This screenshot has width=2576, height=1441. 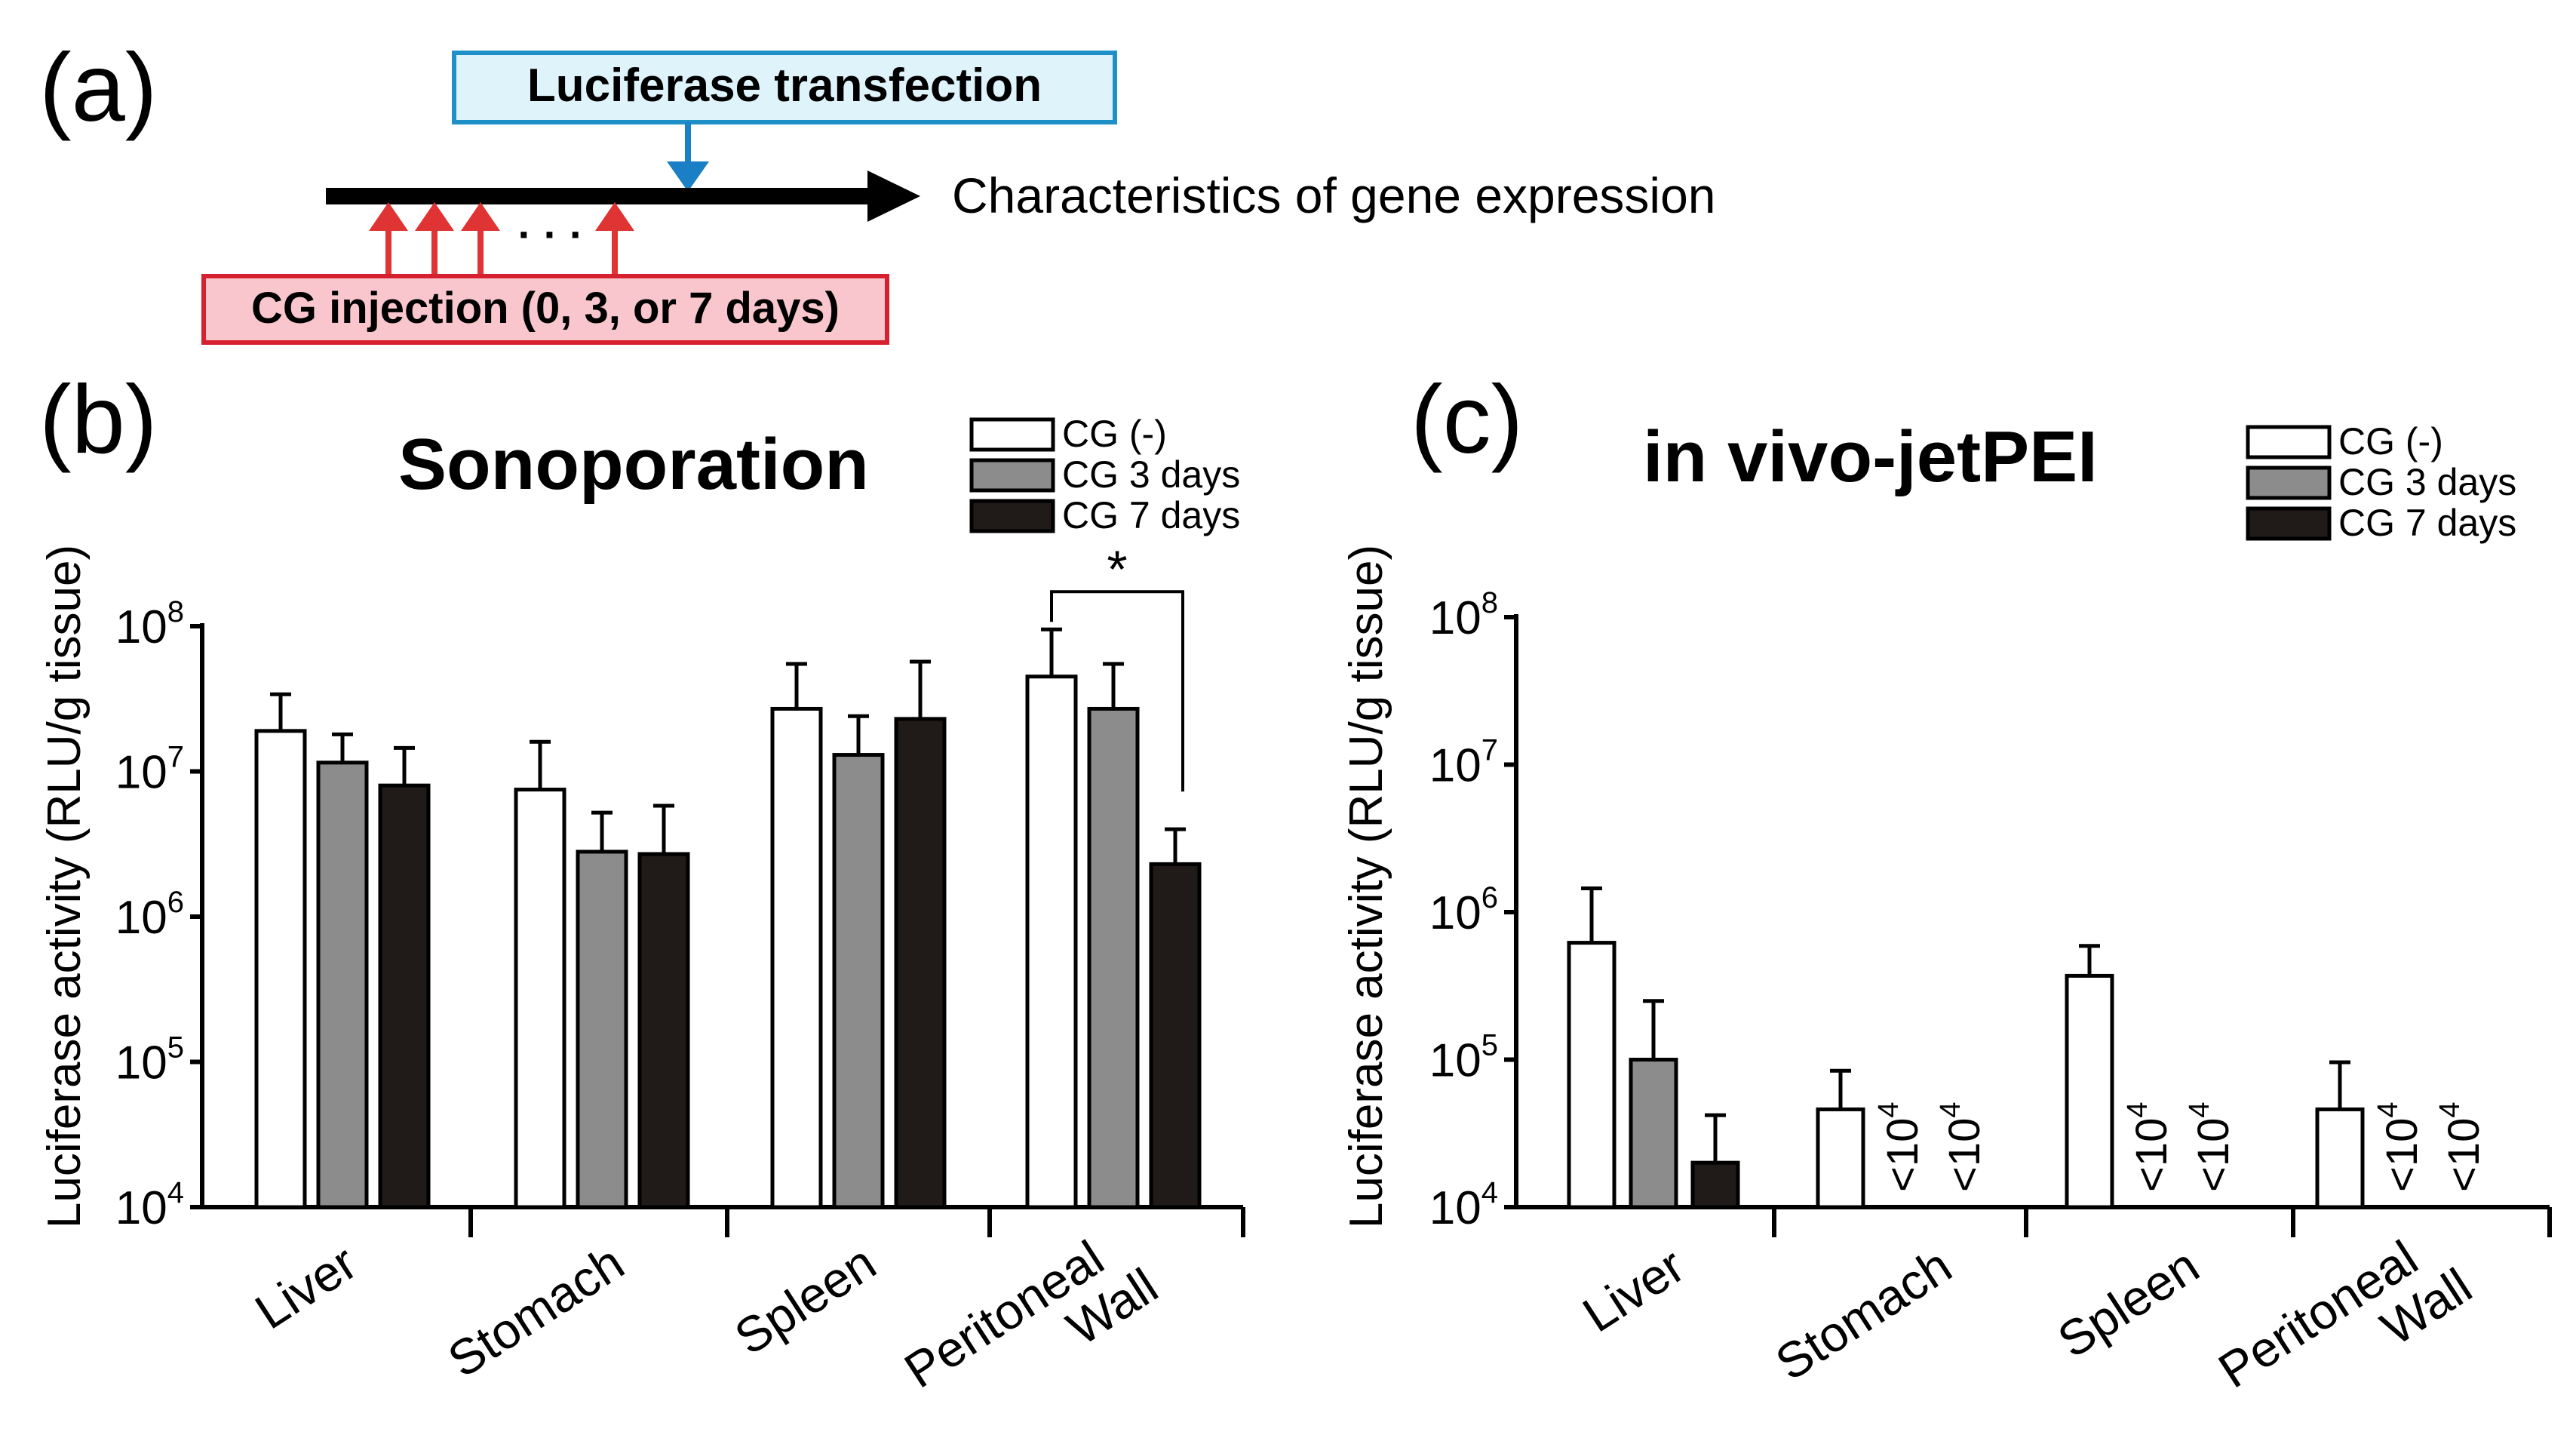 I want to click on injection-box, so click(x=545, y=309).